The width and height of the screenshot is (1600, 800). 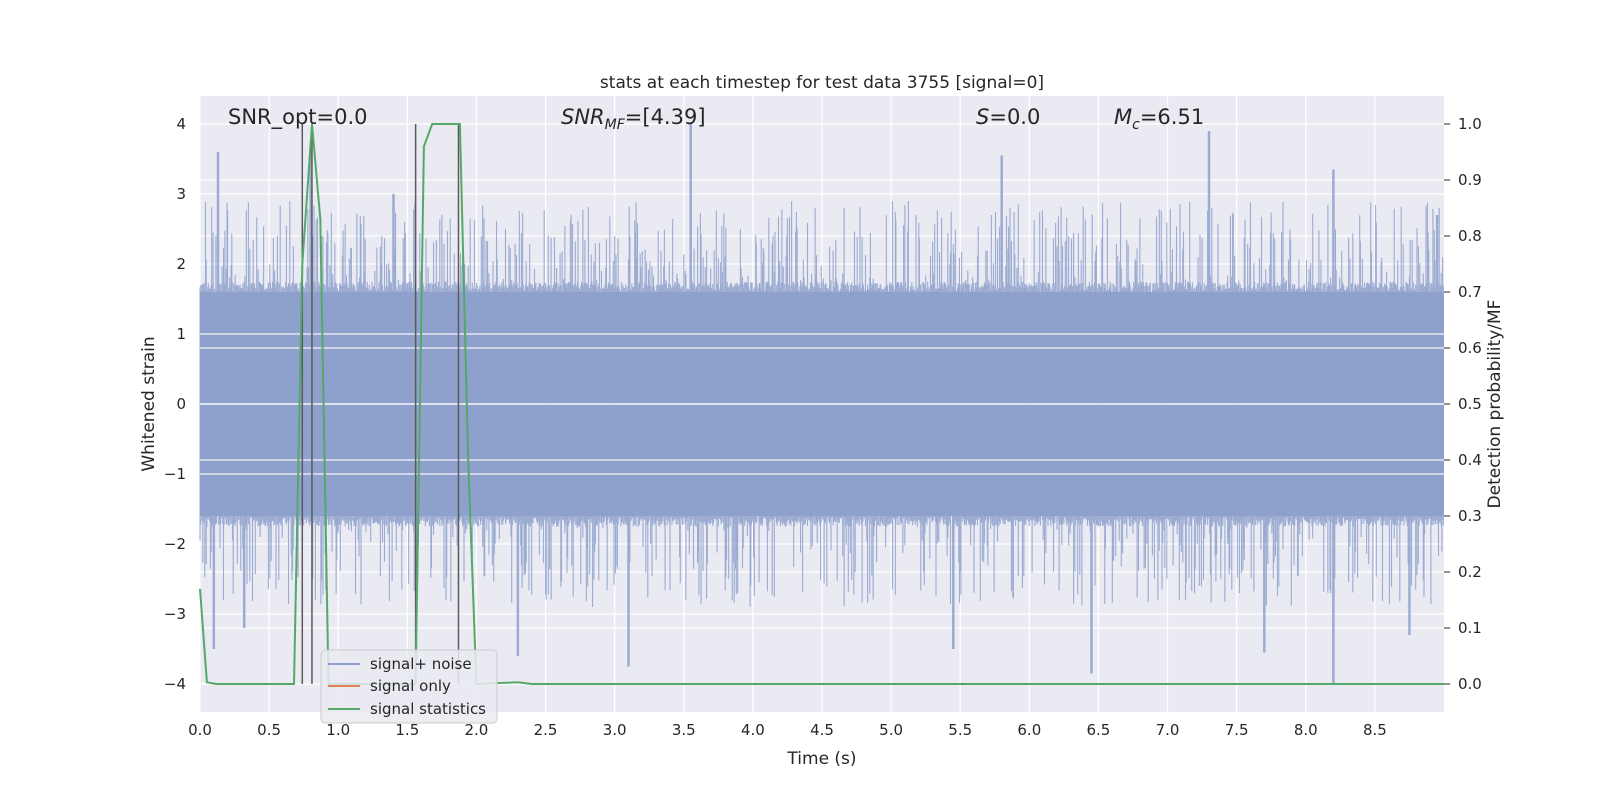 I want to click on x-tick-label: 6.0, so click(x=1029, y=730).